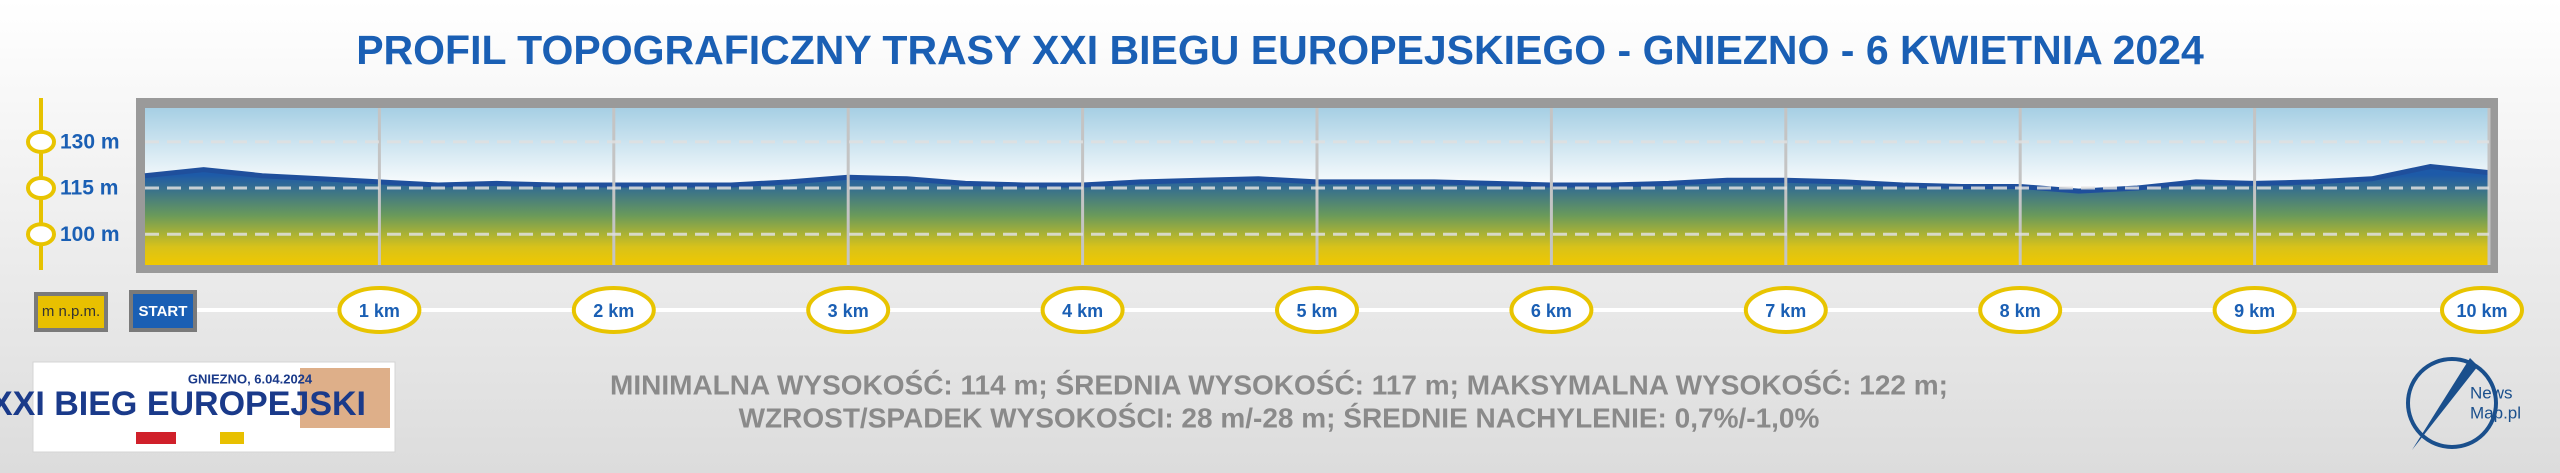 The image size is (2560, 473). I want to click on brand-logo-text: News, so click(2491, 392).